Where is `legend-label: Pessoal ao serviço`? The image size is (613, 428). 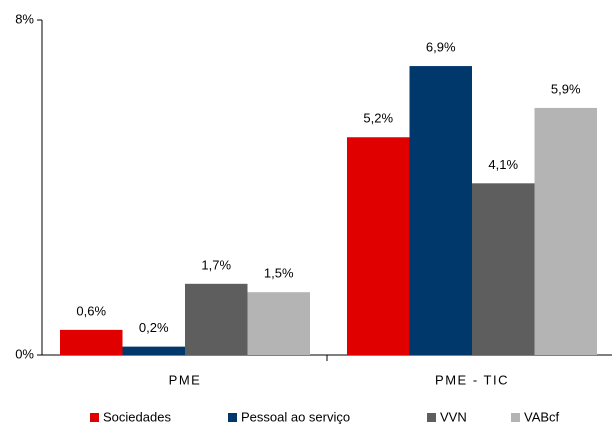 legend-label: Pessoal ao serviço is located at coordinates (295, 416).